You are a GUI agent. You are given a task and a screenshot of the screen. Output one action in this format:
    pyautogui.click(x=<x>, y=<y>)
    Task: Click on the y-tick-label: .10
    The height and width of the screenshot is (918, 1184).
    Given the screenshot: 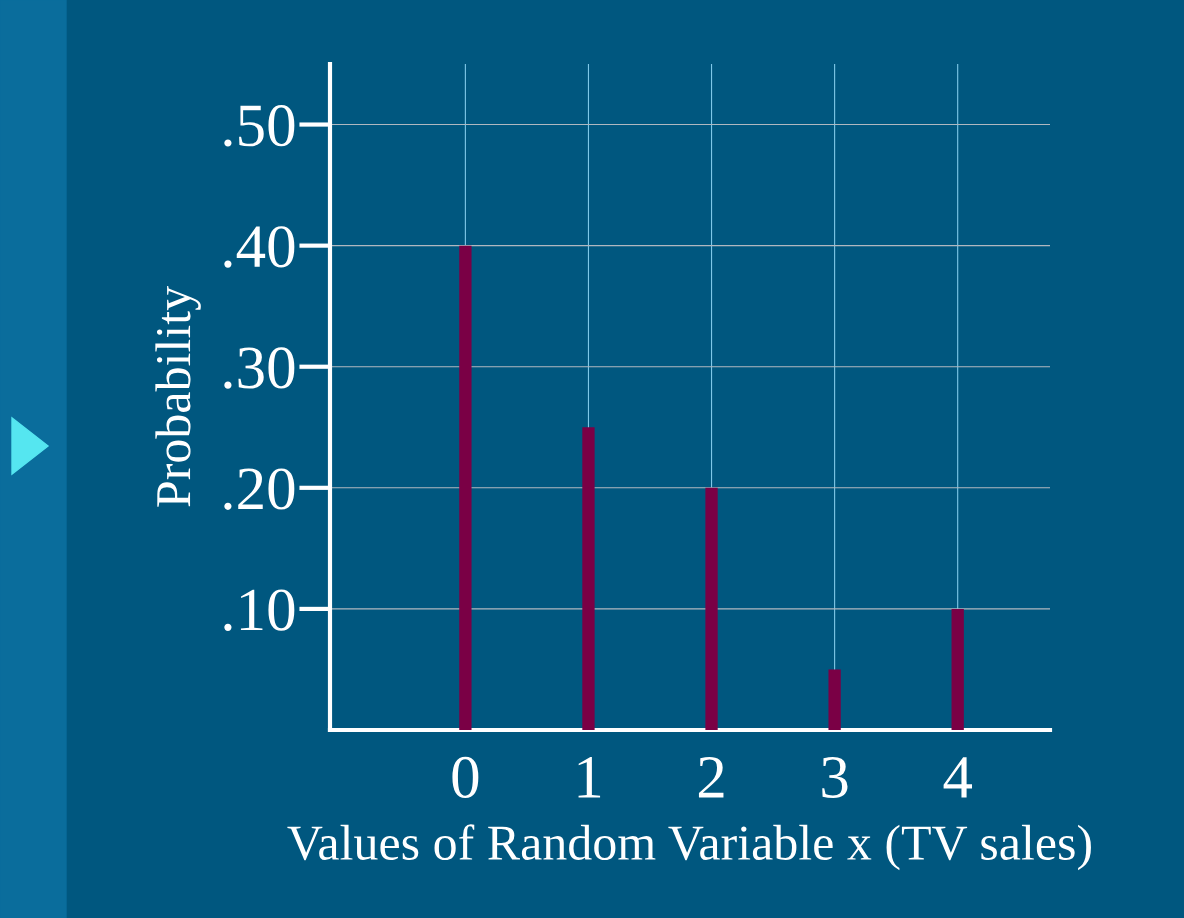 What is the action you would take?
    pyautogui.click(x=259, y=610)
    